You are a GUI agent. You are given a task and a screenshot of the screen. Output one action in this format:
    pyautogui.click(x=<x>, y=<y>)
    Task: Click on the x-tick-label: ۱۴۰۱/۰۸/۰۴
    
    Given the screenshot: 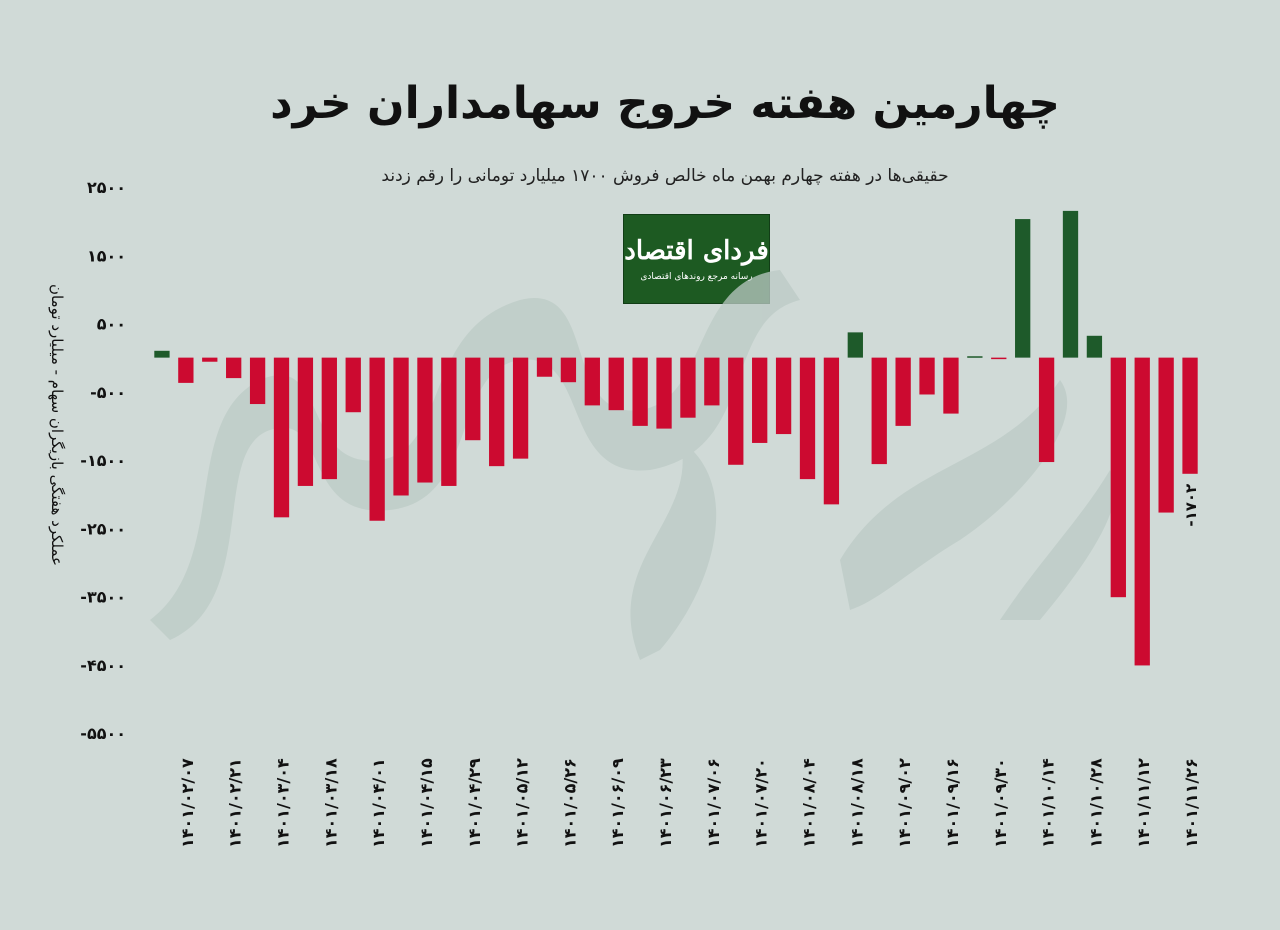 What is the action you would take?
    pyautogui.click(x=809, y=803)
    